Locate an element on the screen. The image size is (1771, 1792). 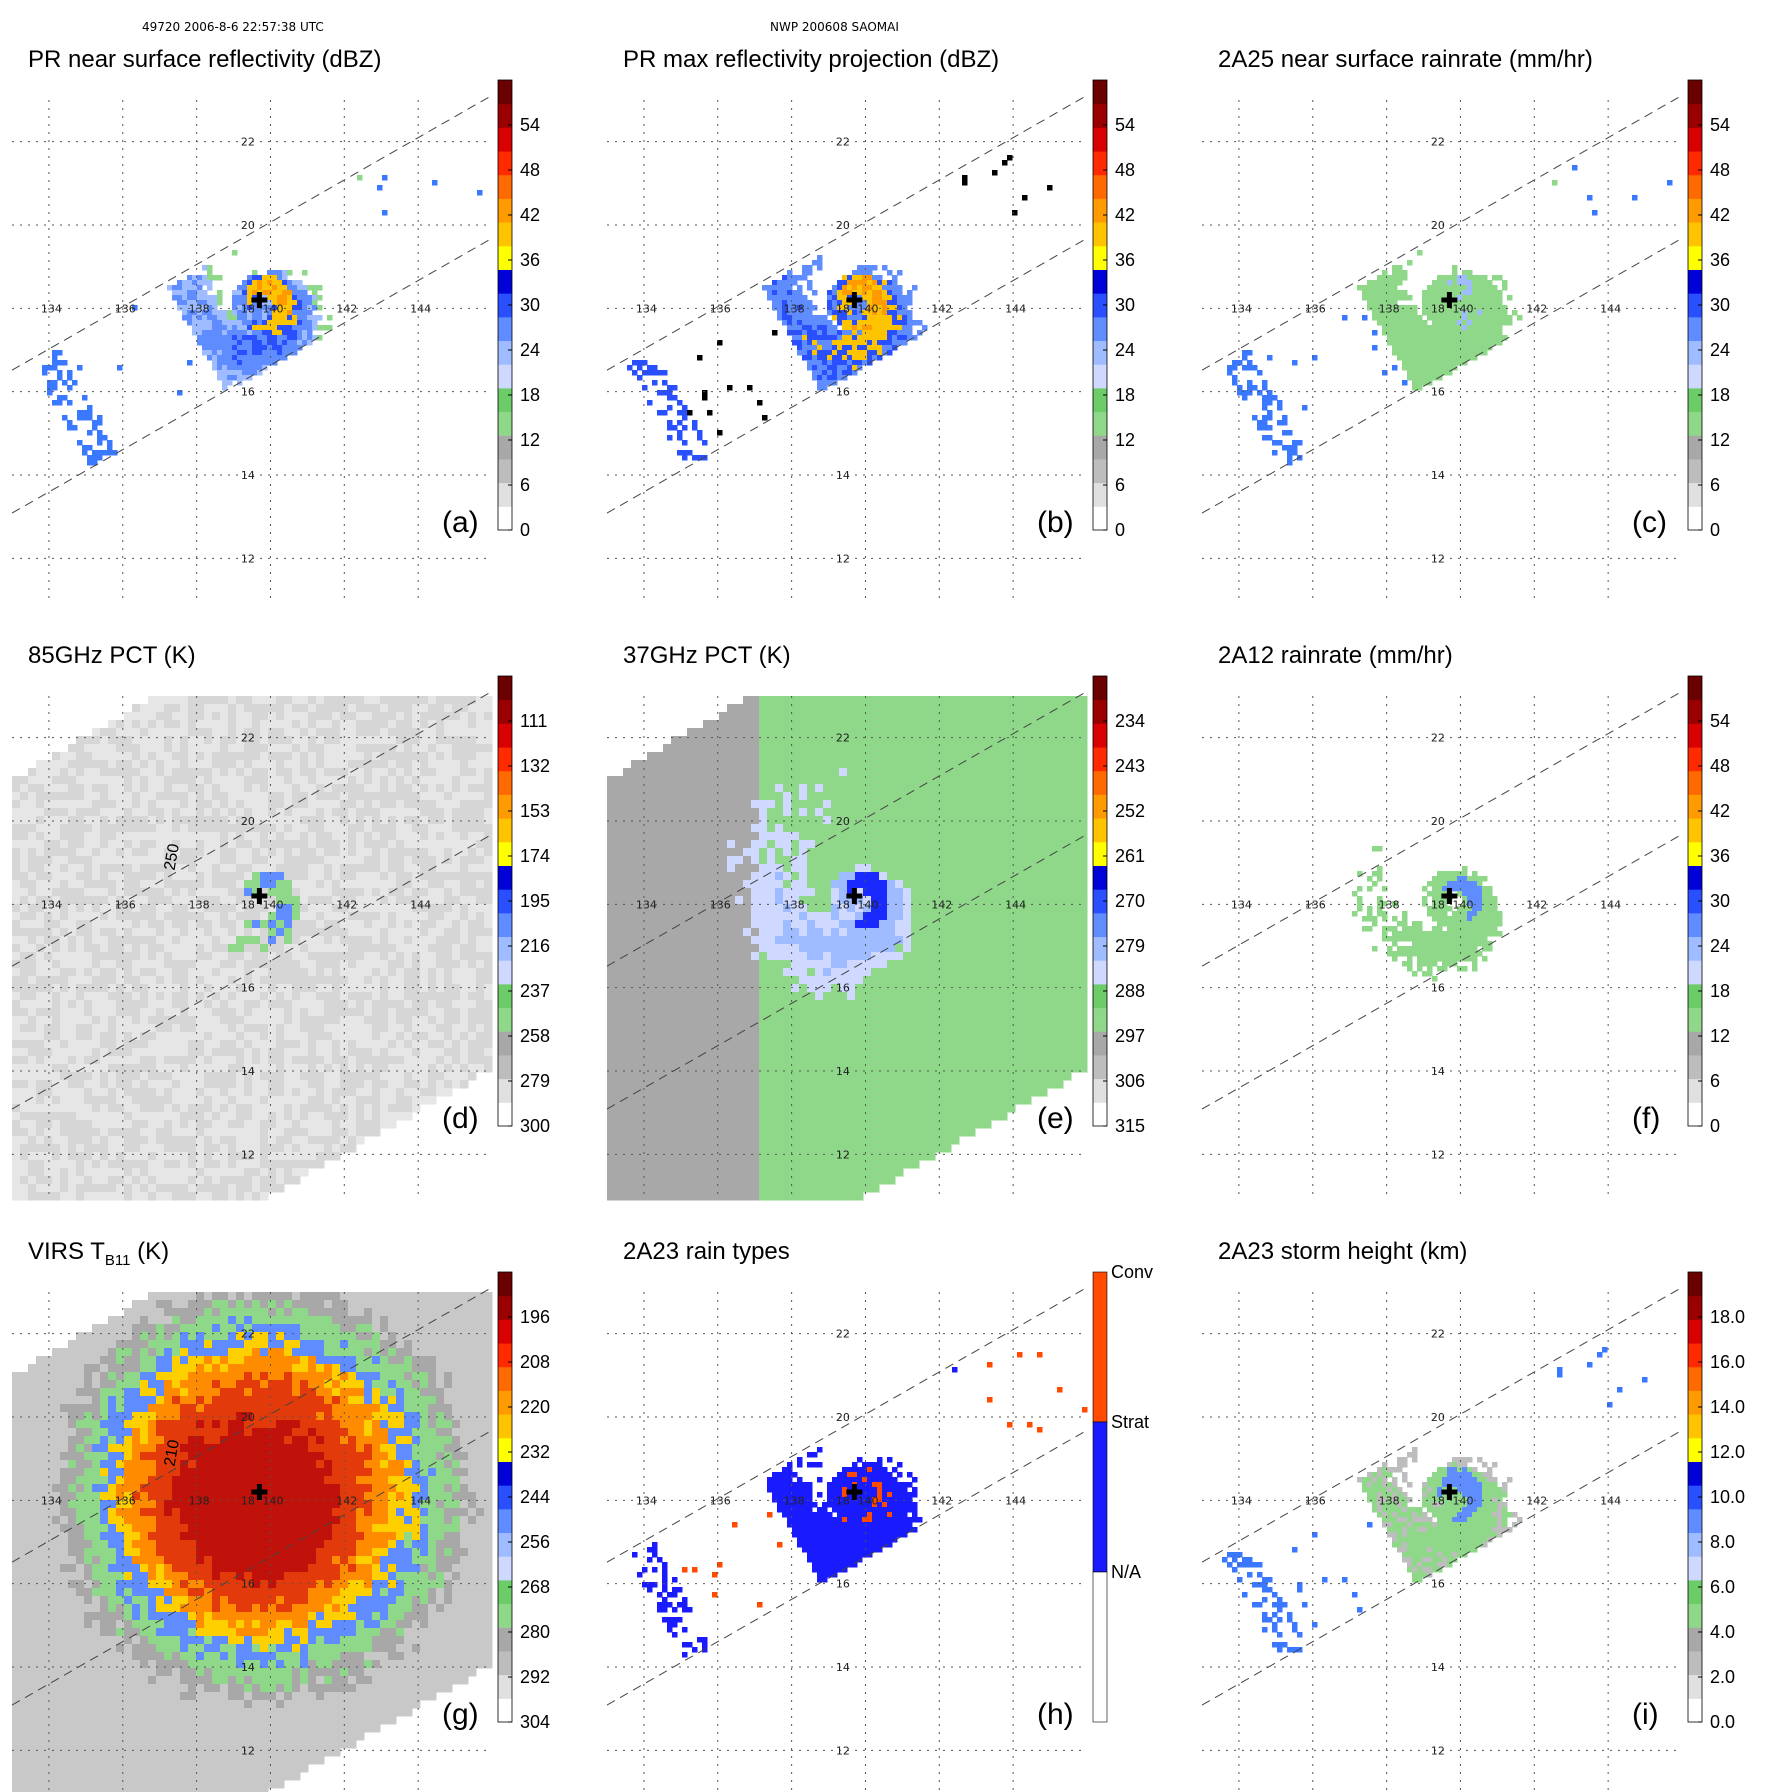
colorbar-segment is located at coordinates (1100, 281).